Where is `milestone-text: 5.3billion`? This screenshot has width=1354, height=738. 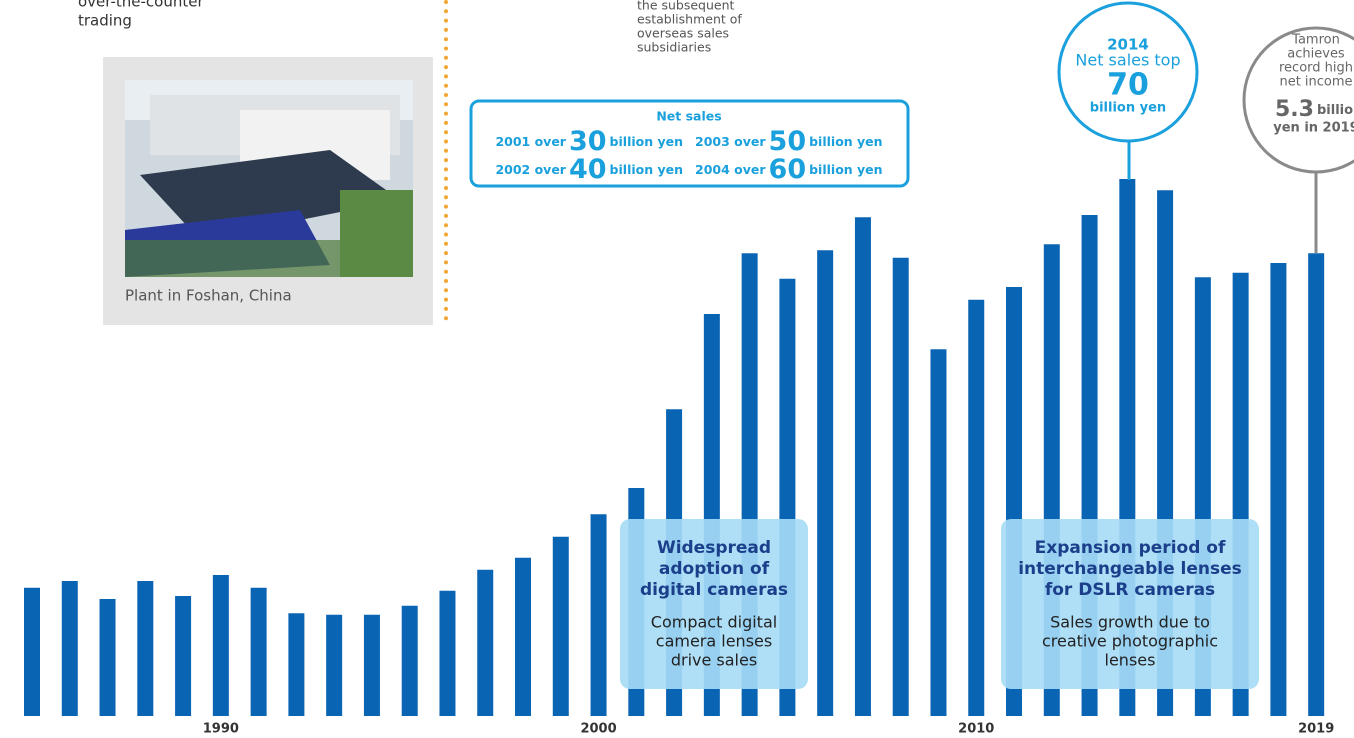
milestone-text: 5.3billion is located at coordinates (1314, 109).